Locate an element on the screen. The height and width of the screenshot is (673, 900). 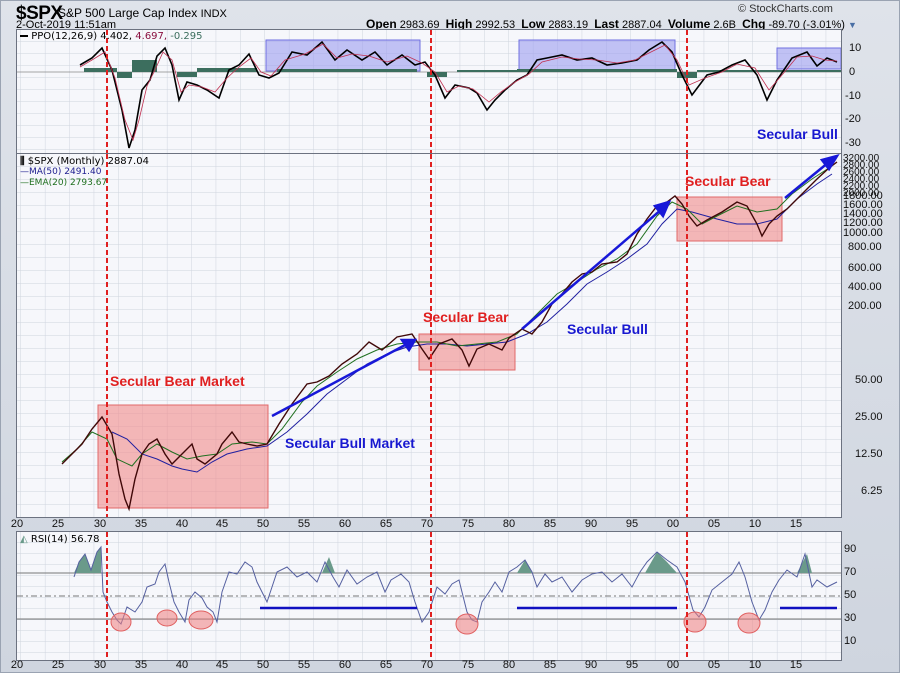
rsi-ytick: 70 is located at coordinates (850, 572).